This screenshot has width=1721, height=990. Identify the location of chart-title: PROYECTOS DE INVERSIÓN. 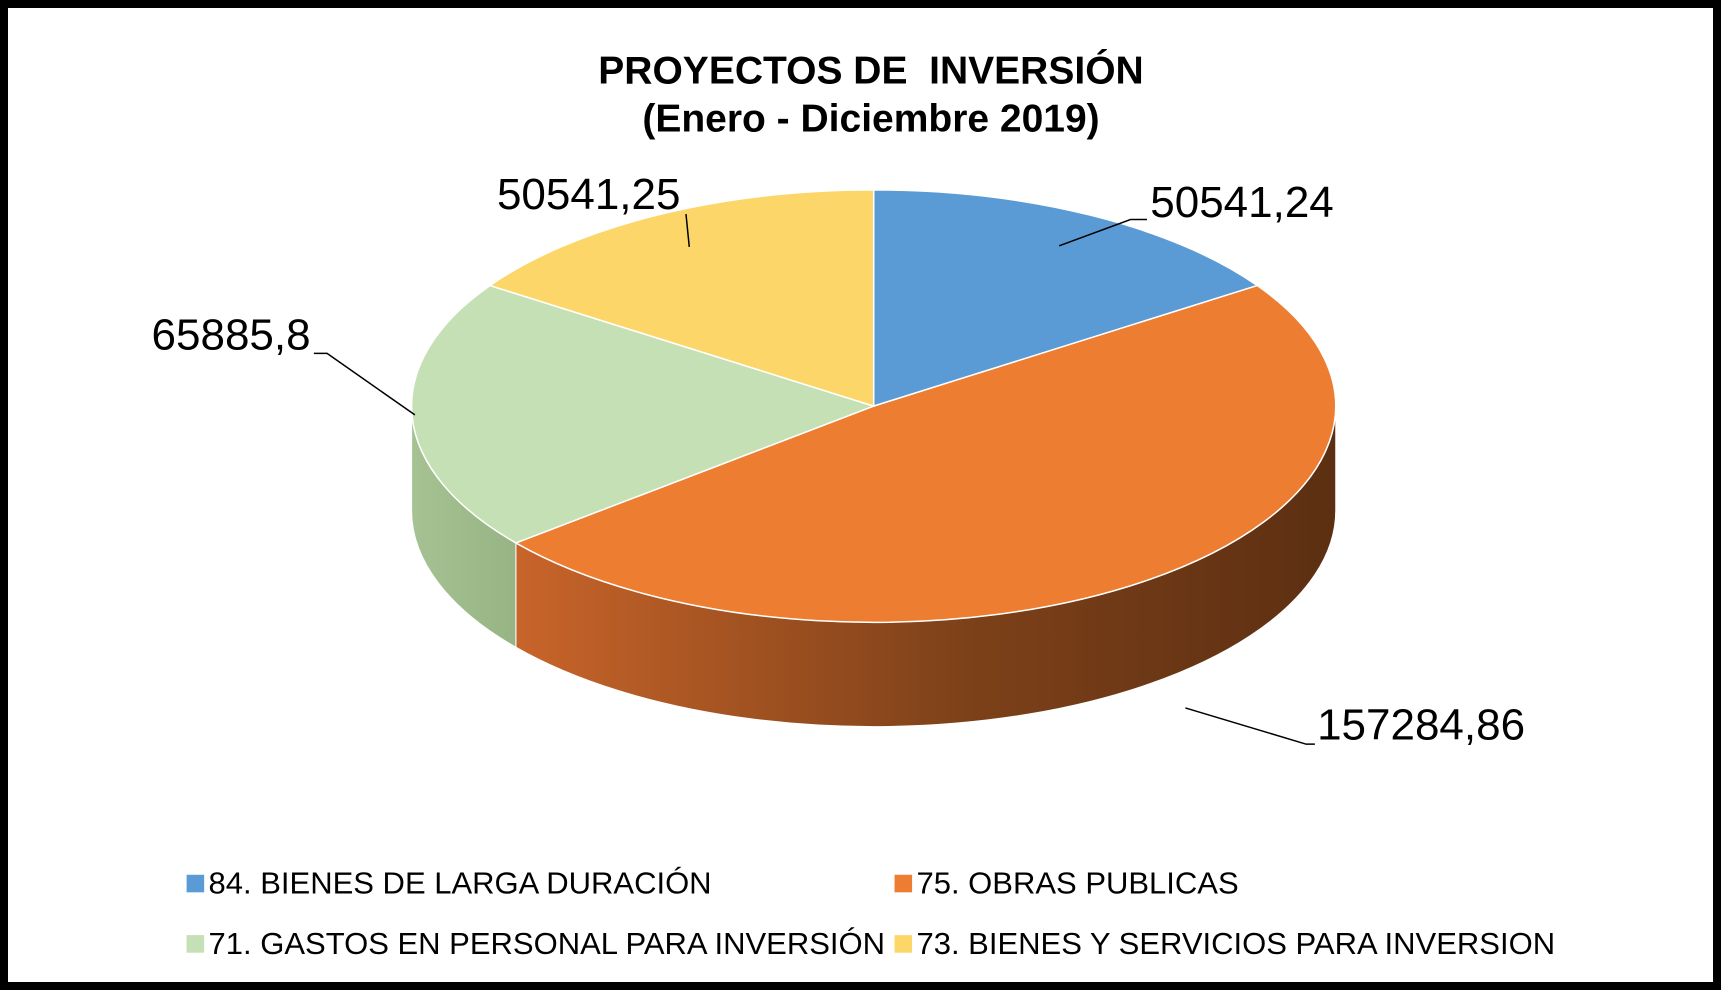
(870, 70).